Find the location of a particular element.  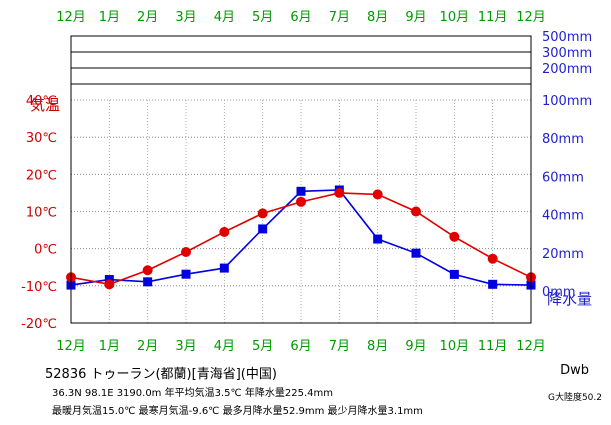

precipitation-tick-label: 40mm is located at coordinates (563, 216).